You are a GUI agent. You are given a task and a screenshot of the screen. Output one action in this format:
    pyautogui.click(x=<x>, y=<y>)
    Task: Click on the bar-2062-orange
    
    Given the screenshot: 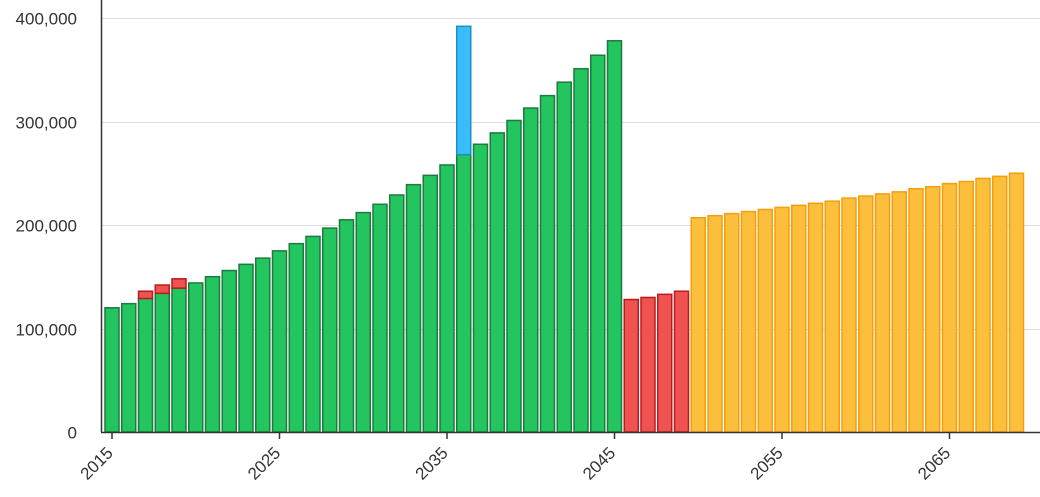 What is the action you would take?
    pyautogui.click(x=899, y=312)
    